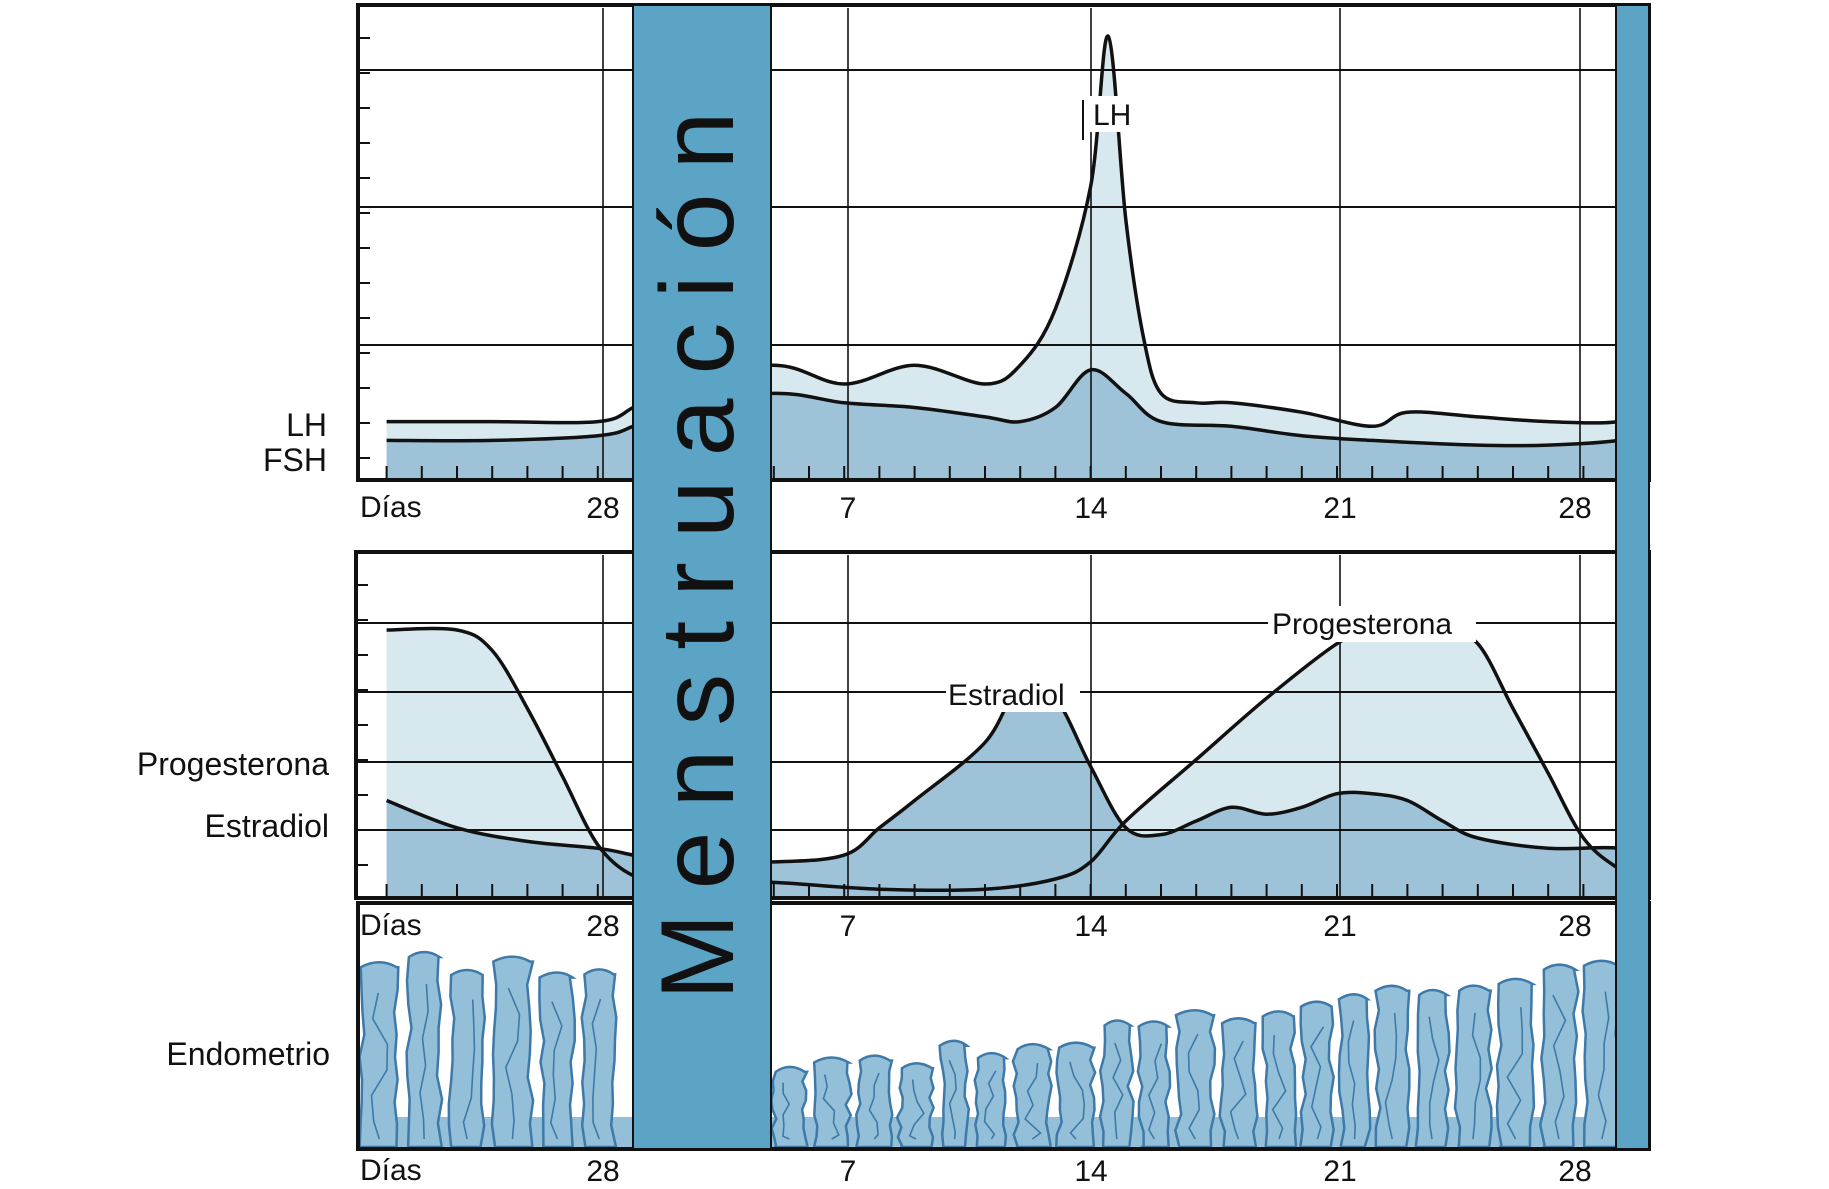  What do you see at coordinates (976, 926) in the screenshot?
I see `day-axis-row-2: Días 28 7 14 21 28` at bounding box center [976, 926].